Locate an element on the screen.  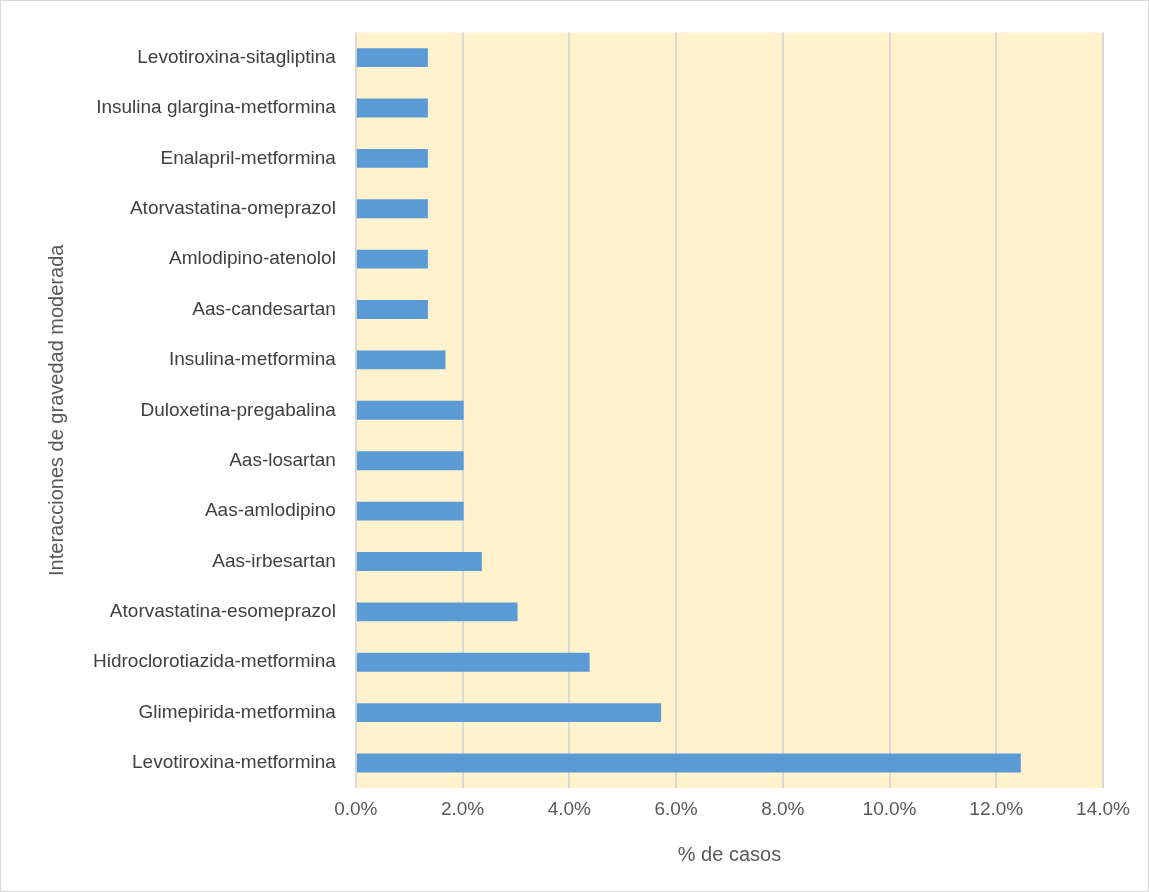
y-tick-label: Aas-irbesartan is located at coordinates (274, 560).